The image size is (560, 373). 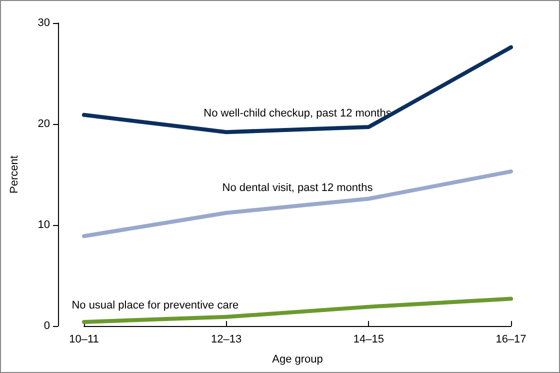 I want to click on y-tick-label: 0, so click(x=47, y=326).